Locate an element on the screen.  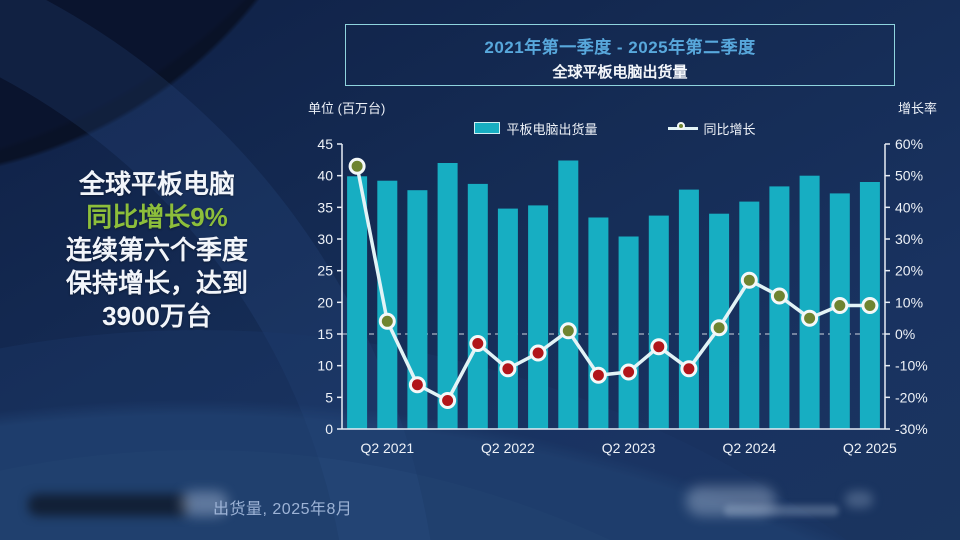
chart-legend: 平板电脑出货量 同比增长 is located at coordinates (615, 128).